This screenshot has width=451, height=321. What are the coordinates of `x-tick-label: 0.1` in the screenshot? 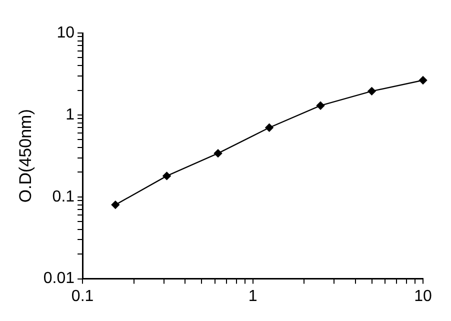 It's located at (82, 296).